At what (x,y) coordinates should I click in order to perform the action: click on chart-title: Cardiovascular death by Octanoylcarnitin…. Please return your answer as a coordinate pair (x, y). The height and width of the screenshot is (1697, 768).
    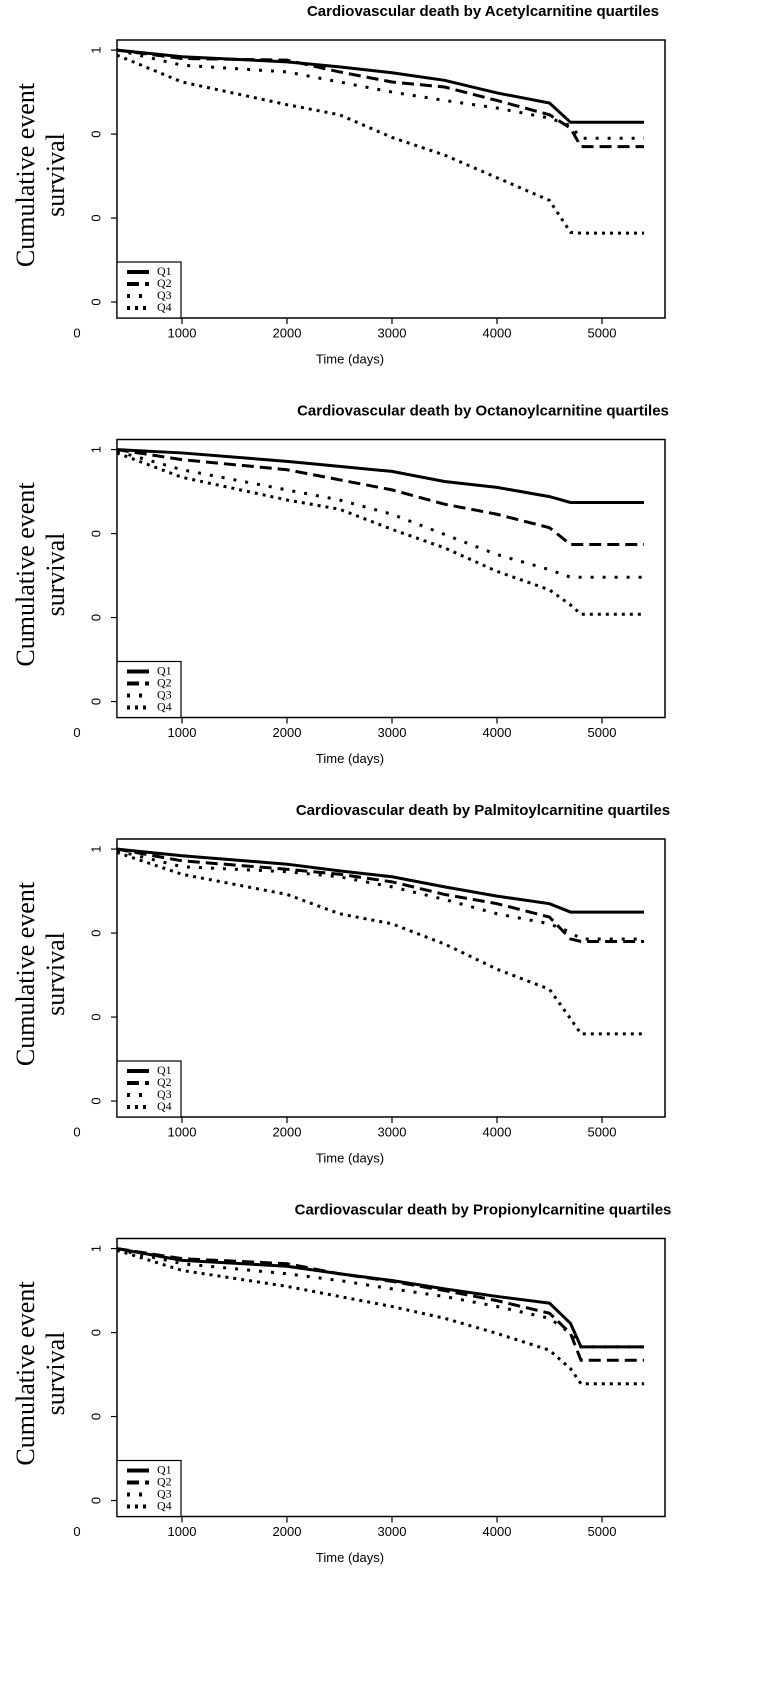
    Looking at the image, I should click on (483, 410).